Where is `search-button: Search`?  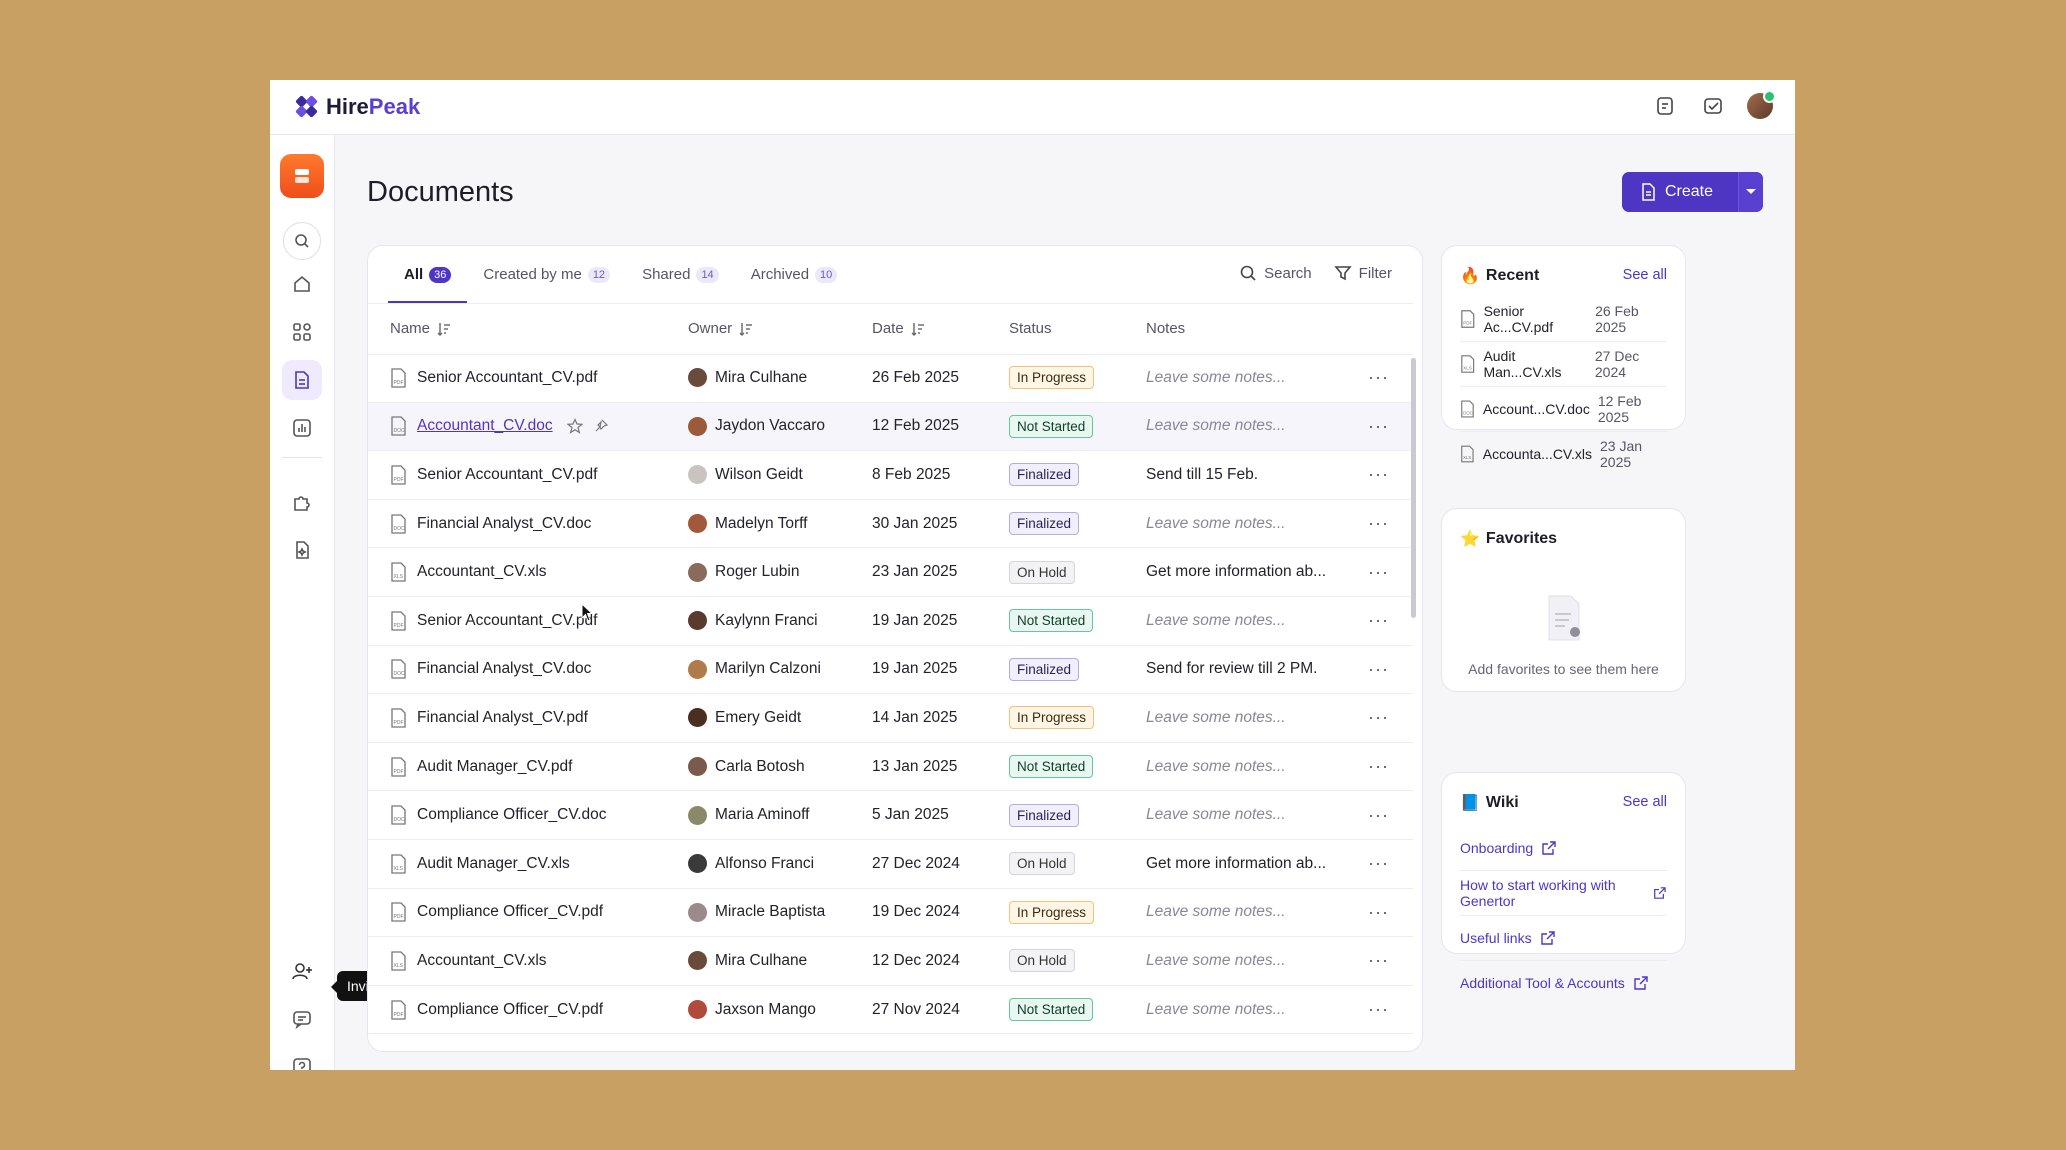
search-button: Search is located at coordinates (1275, 273).